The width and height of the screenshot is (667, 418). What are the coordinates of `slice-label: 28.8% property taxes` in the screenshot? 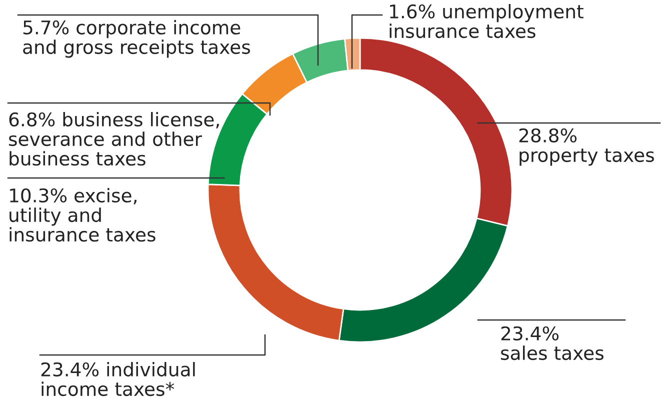 It's located at (586, 147).